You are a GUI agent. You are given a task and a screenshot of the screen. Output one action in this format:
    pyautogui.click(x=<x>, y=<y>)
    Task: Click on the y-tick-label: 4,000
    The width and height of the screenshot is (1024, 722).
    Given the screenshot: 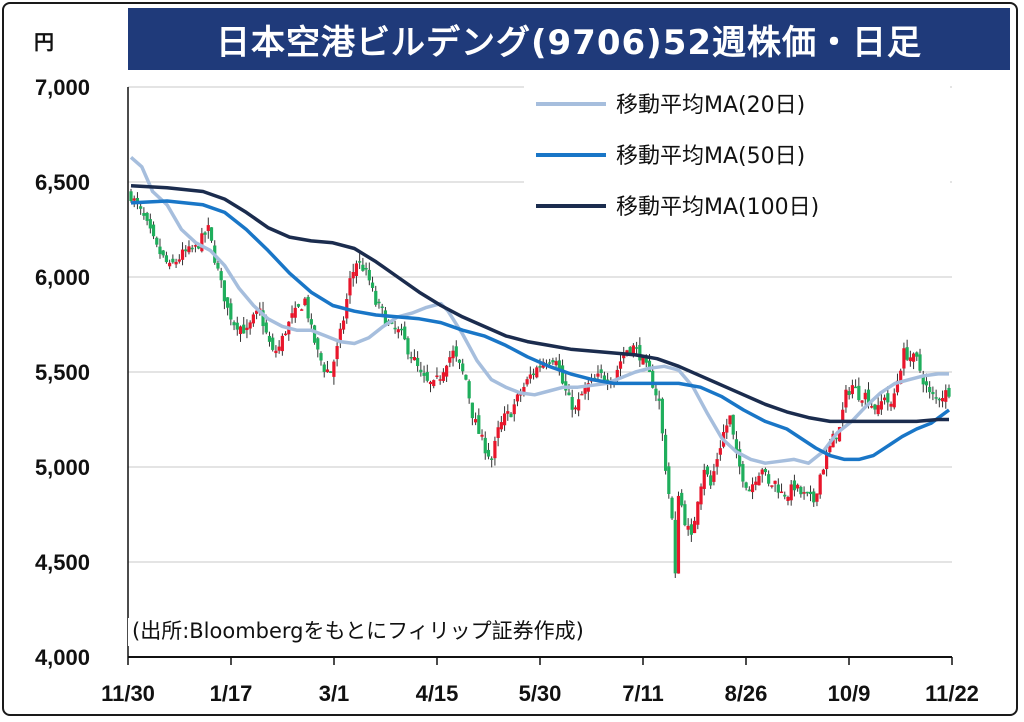 What is the action you would take?
    pyautogui.click(x=62, y=657)
    